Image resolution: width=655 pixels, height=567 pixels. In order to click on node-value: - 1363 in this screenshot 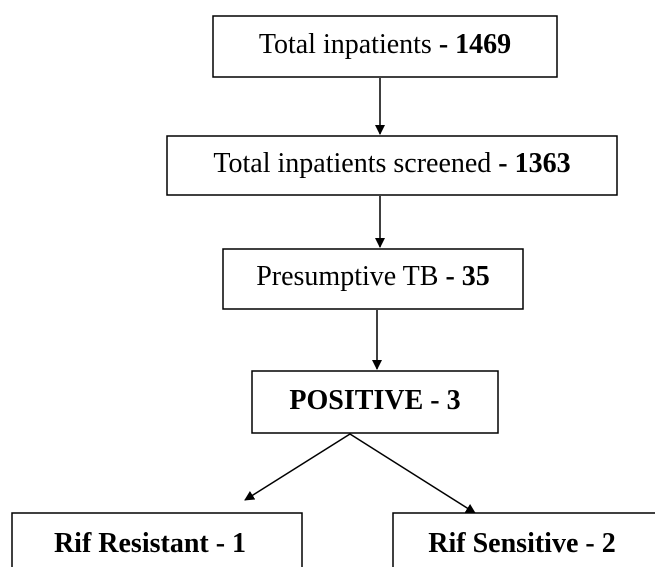, I will do `click(534, 163)`.